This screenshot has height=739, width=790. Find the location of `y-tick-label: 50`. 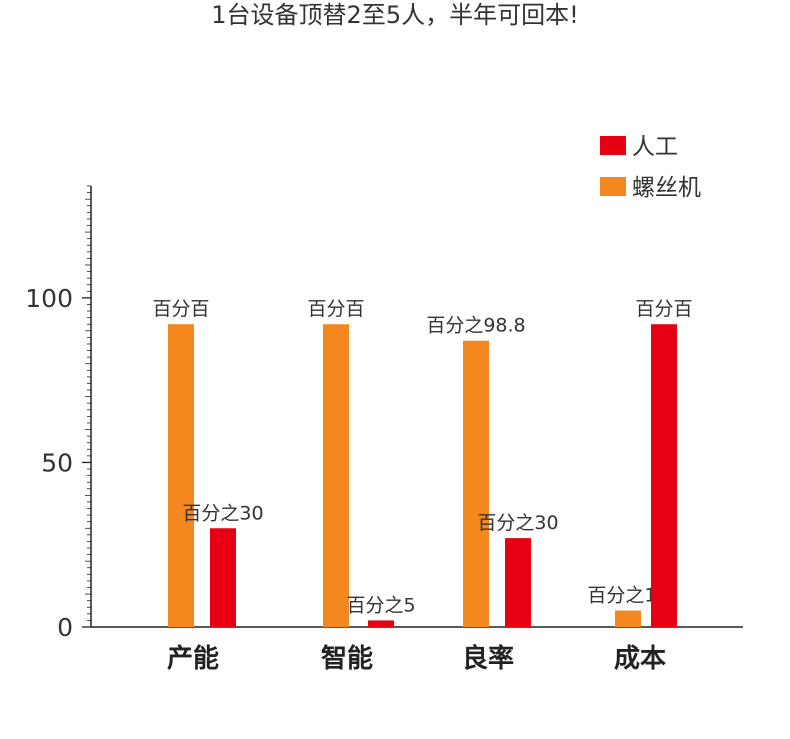

y-tick-label: 50 is located at coordinates (57, 462).